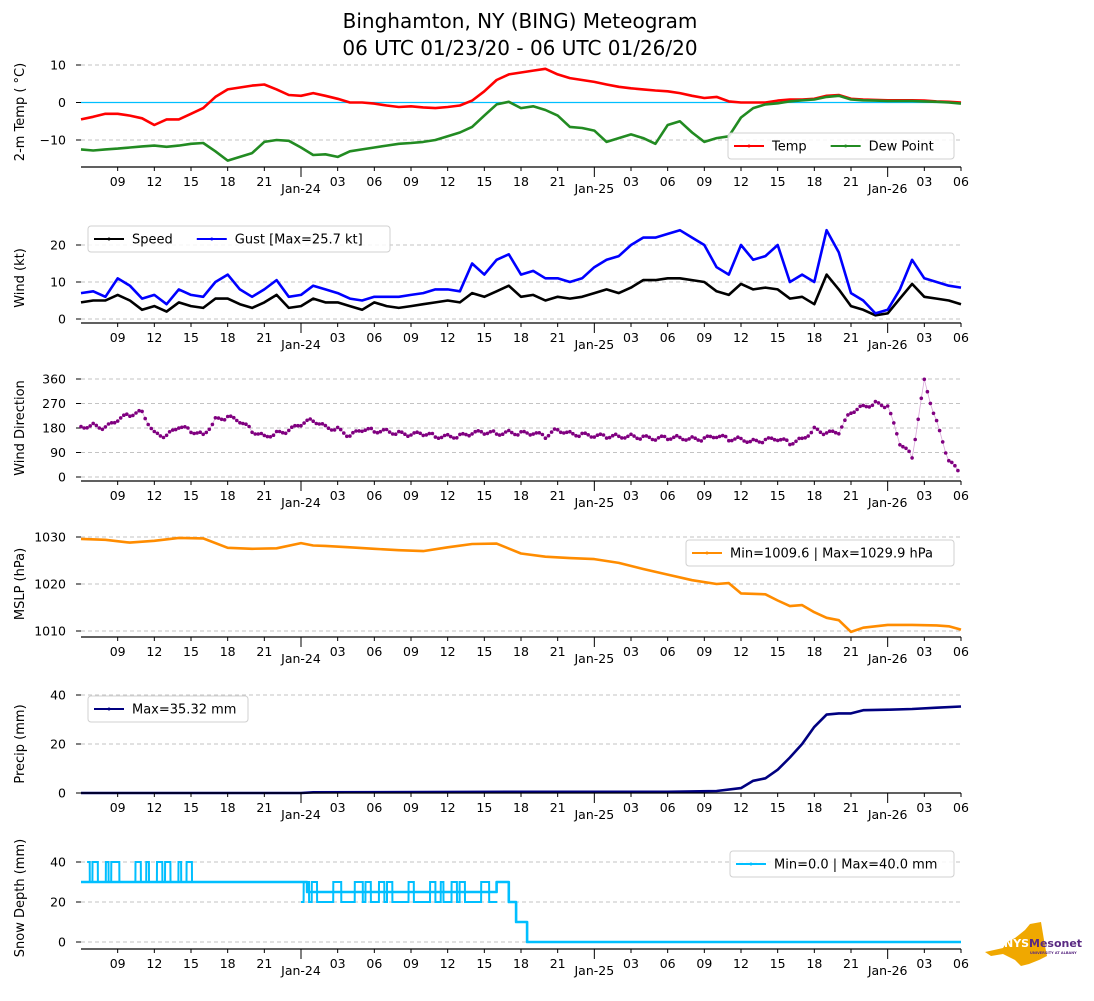  What do you see at coordinates (300, 344) in the screenshot?
I see `x-day-label: Jan-24` at bounding box center [300, 344].